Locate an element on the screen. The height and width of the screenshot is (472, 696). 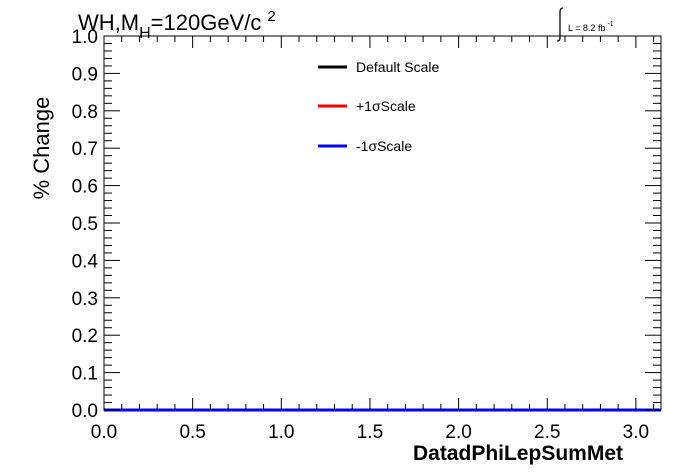
y-tick-label: 0.9 is located at coordinates (85, 74).